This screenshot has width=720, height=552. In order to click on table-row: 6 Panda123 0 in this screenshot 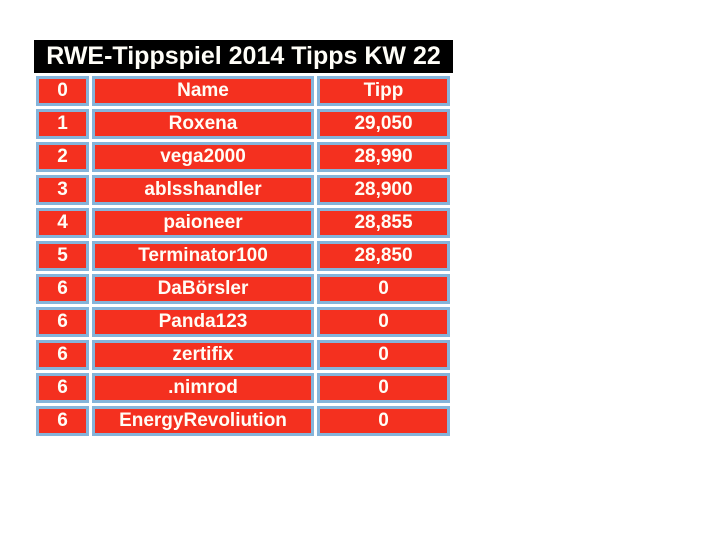, I will do `click(243, 322)`.